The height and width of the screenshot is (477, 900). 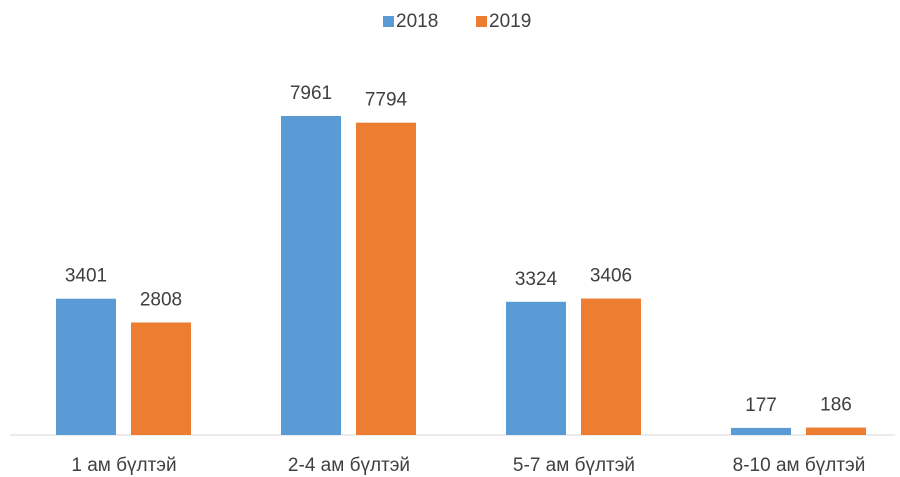 I want to click on data-label: 7794, so click(x=386, y=100).